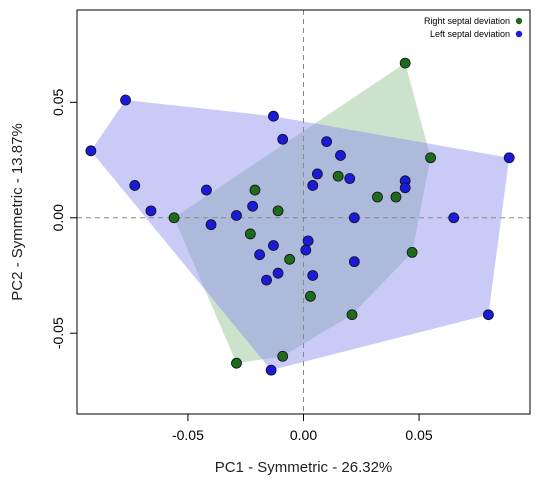  Describe the element at coordinates (17, 212) in the screenshot. I see `y-axis-title: PC2 - Symmetric - 13.87%` at that location.